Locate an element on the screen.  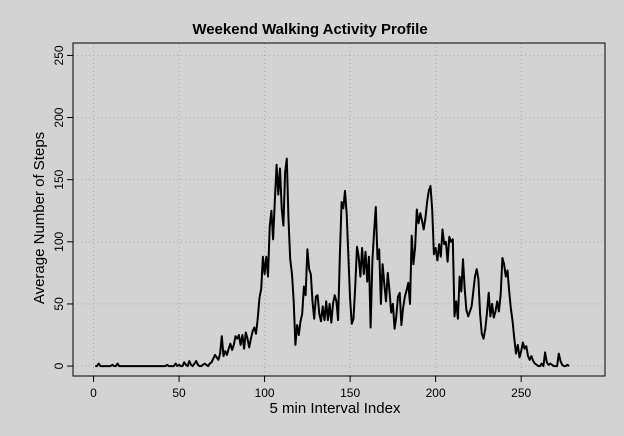
x-axis: 0 50 100 150 200 250 is located at coordinates (311, 388).